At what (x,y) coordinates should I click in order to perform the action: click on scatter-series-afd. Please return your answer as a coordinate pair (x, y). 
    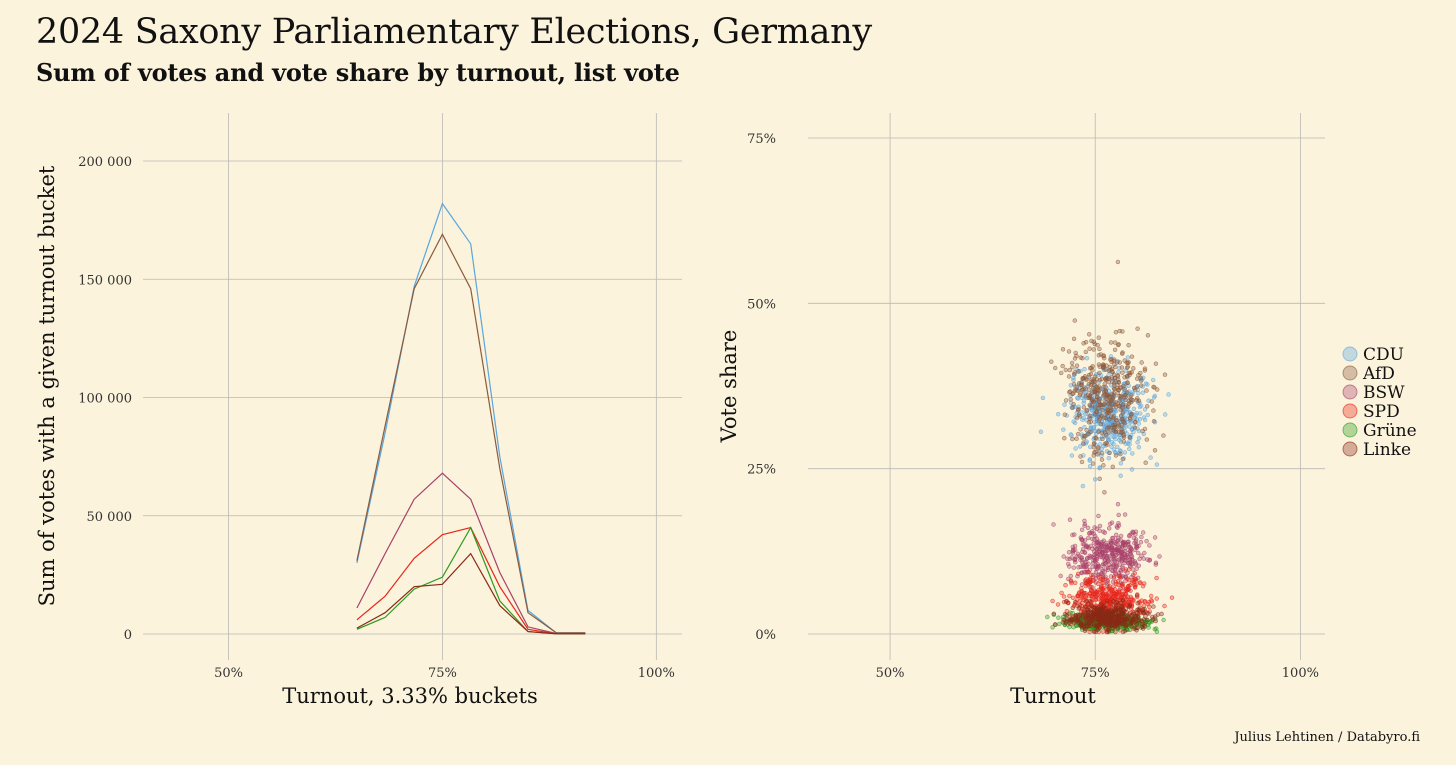
    Looking at the image, I should click on (1108, 377).